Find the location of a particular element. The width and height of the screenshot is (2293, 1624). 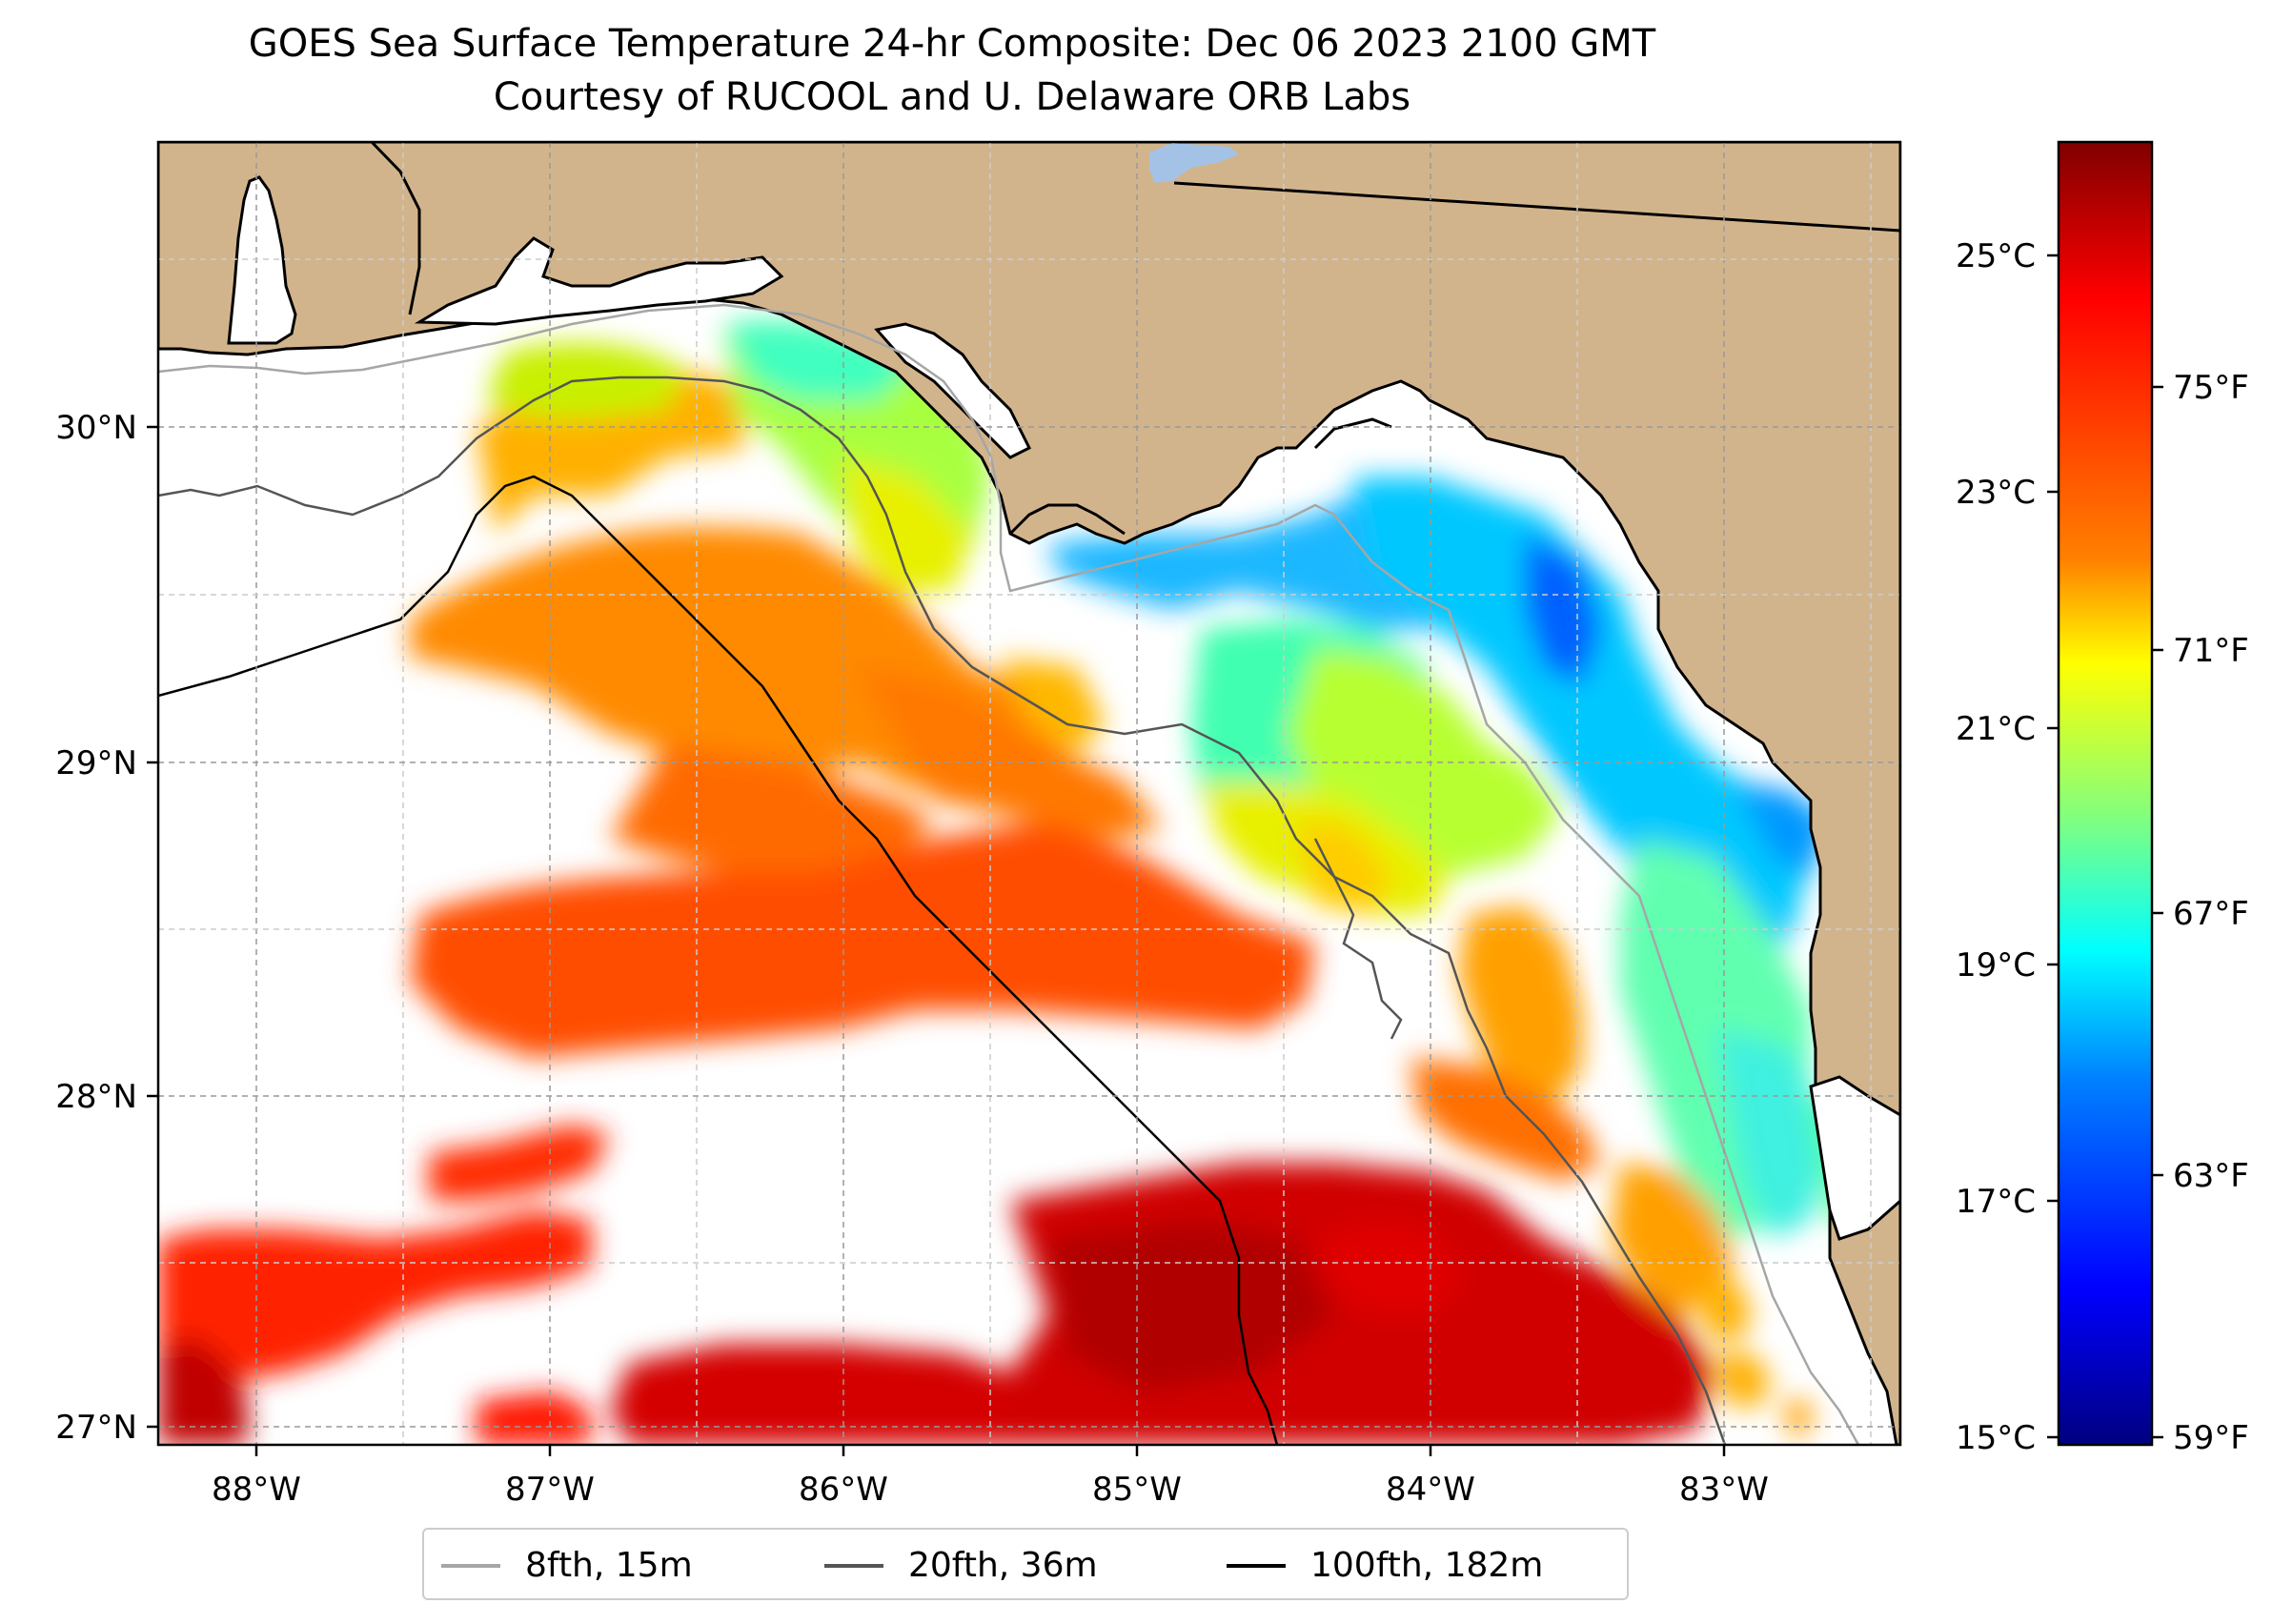

x-tick-label: 88°W is located at coordinates (256, 1490).